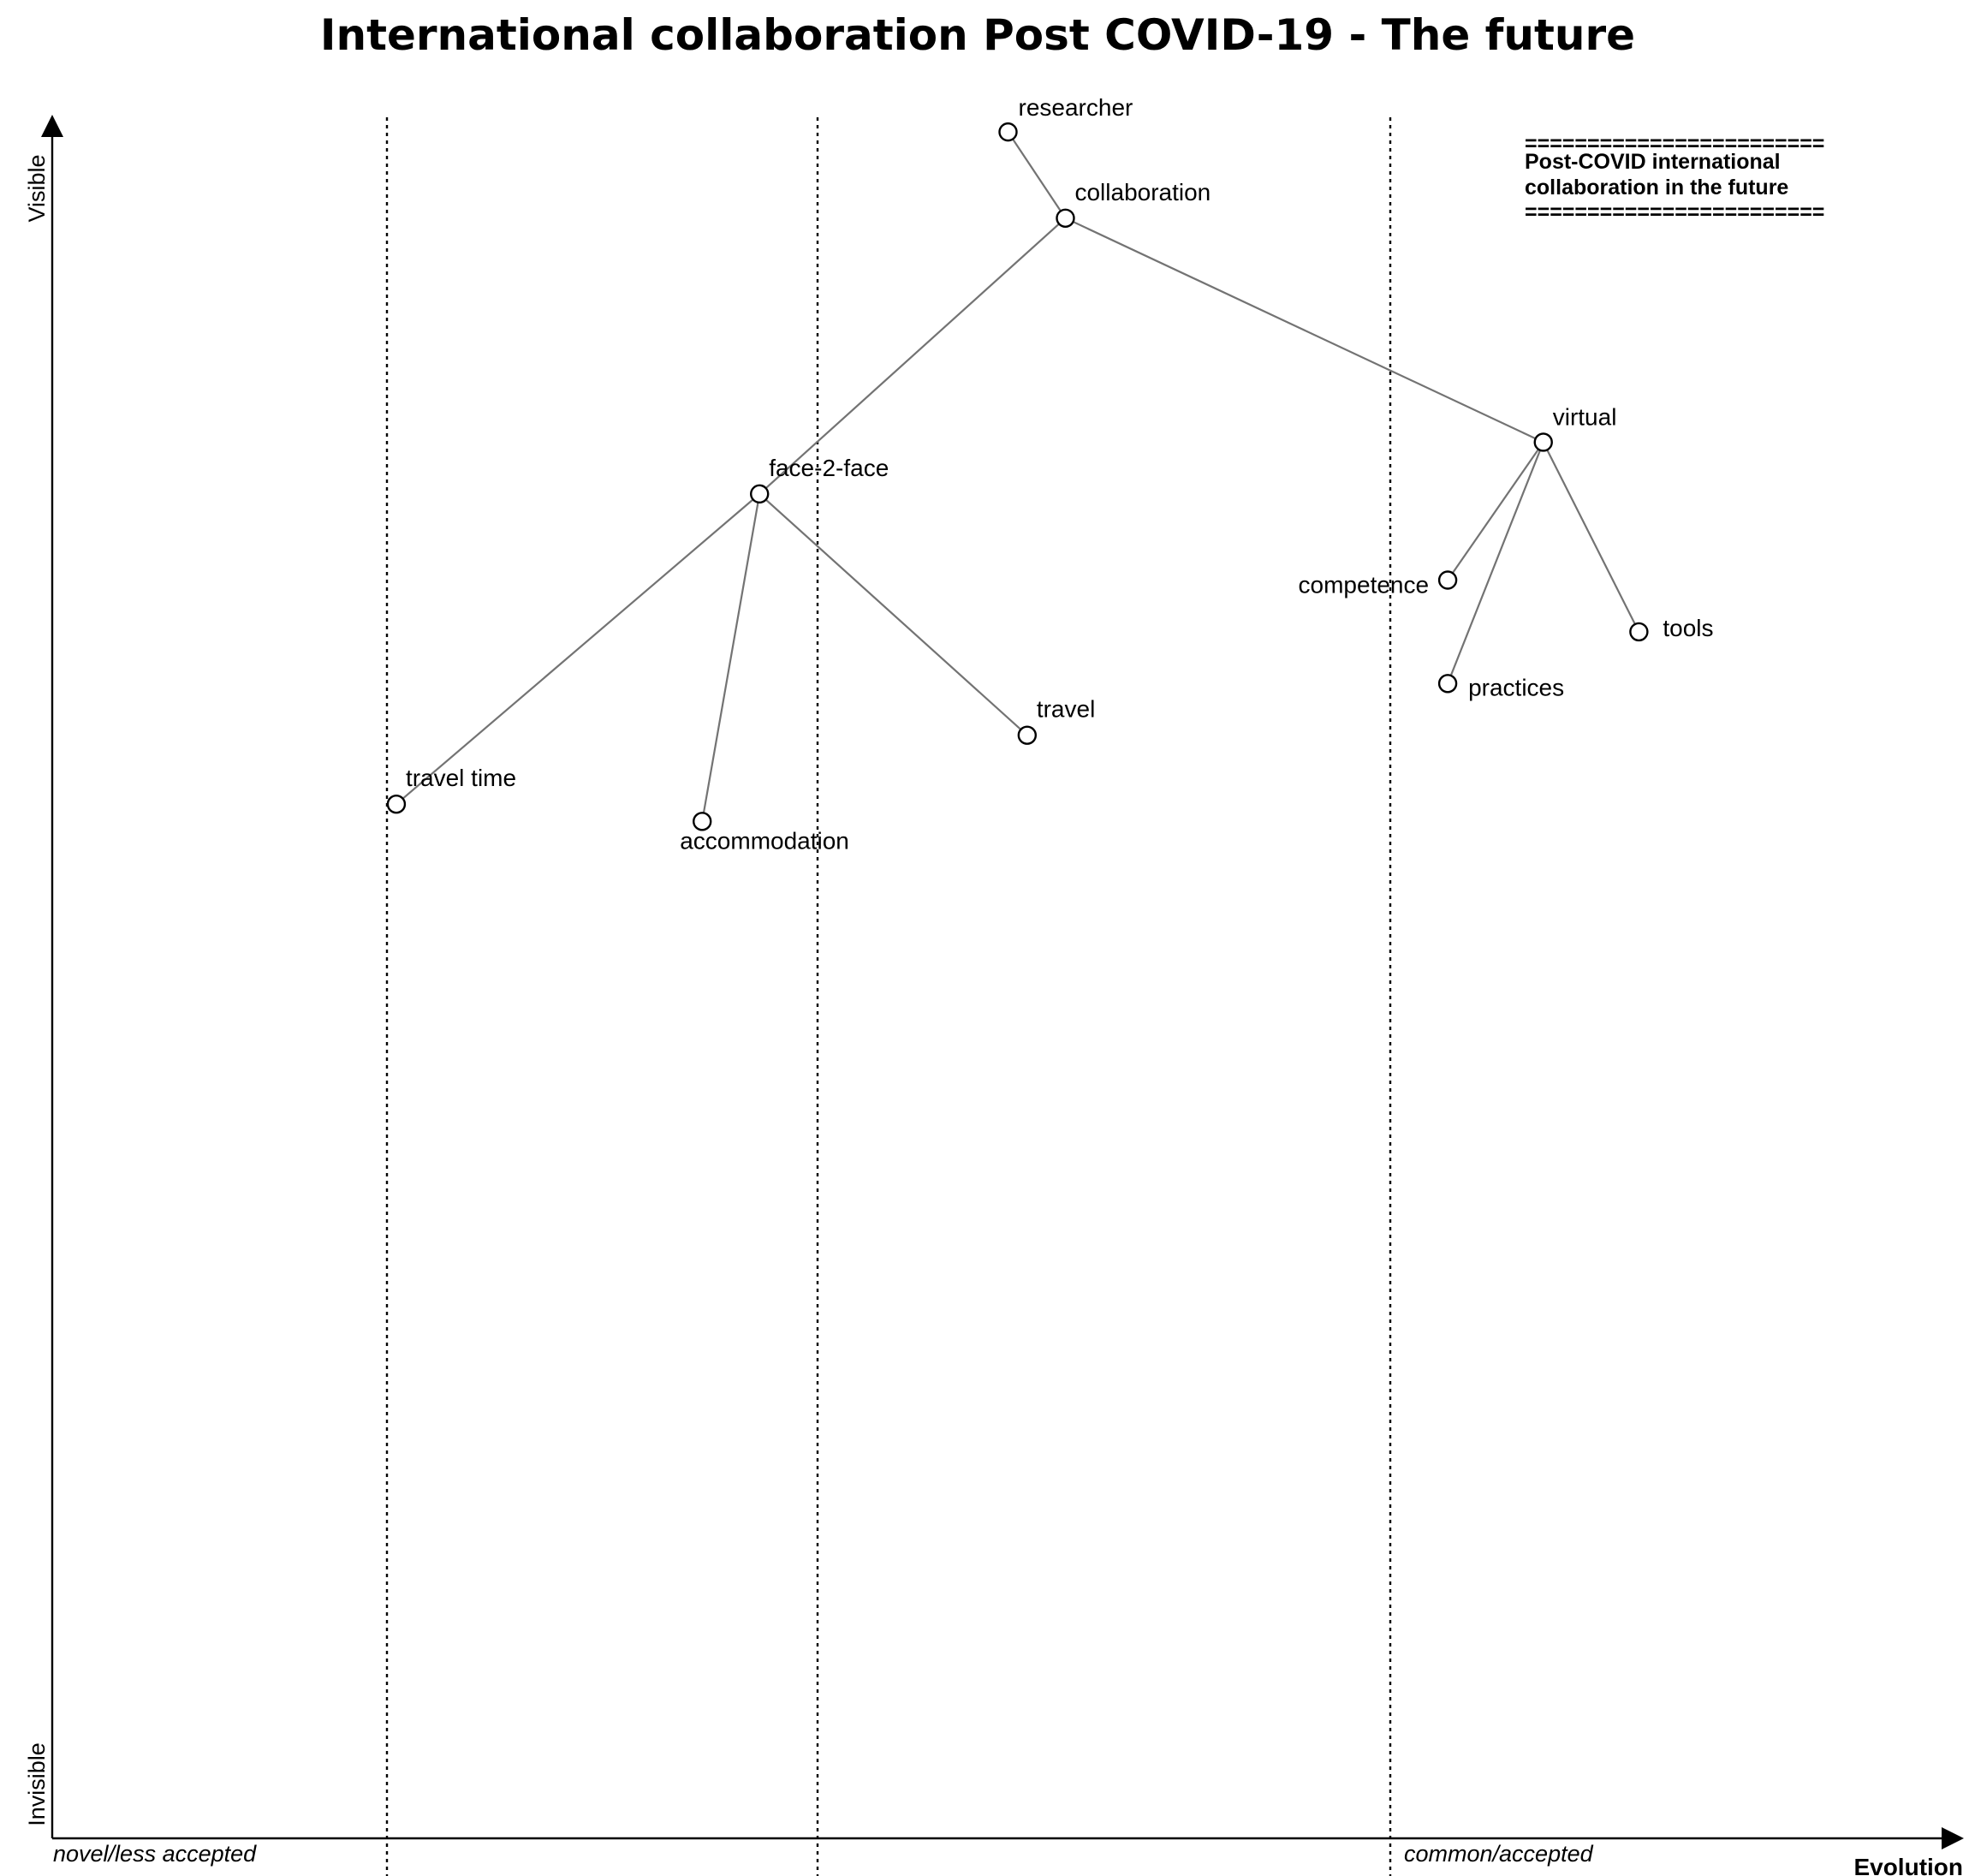  I want to click on link-virtual-to-competence, so click(1495, 511).